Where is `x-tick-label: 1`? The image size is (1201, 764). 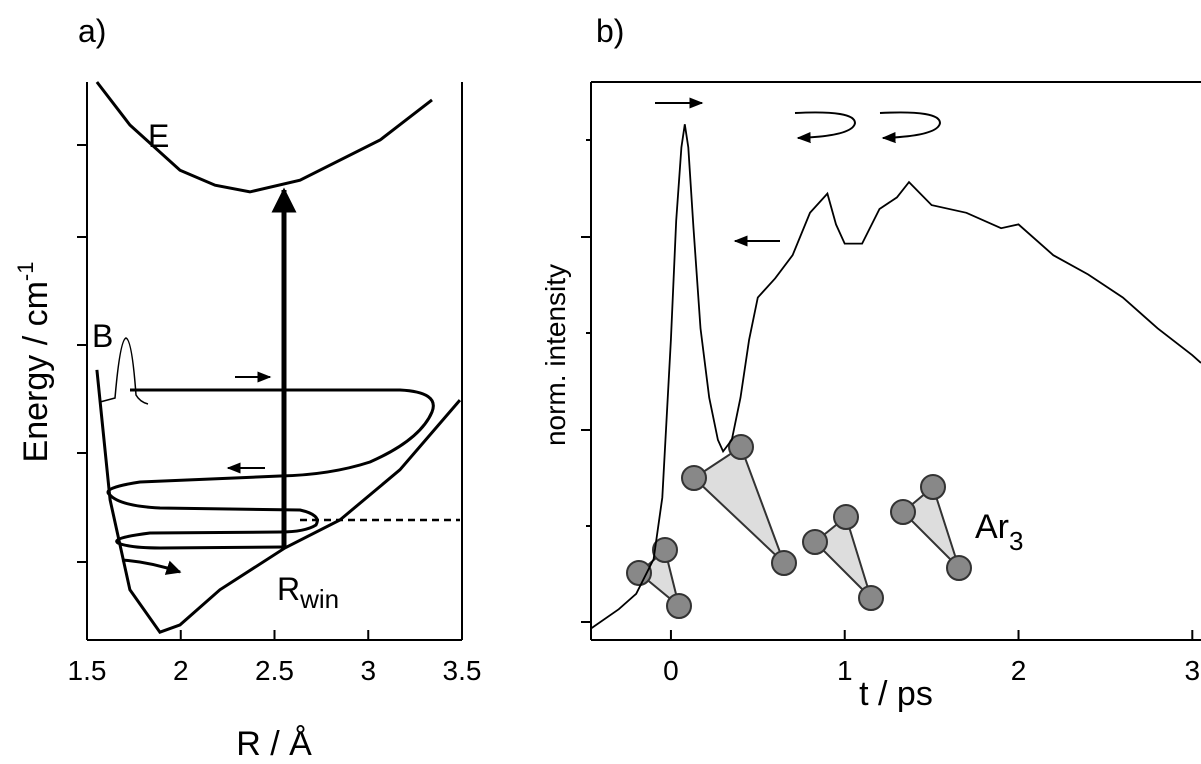
x-tick-label: 1 is located at coordinates (845, 670).